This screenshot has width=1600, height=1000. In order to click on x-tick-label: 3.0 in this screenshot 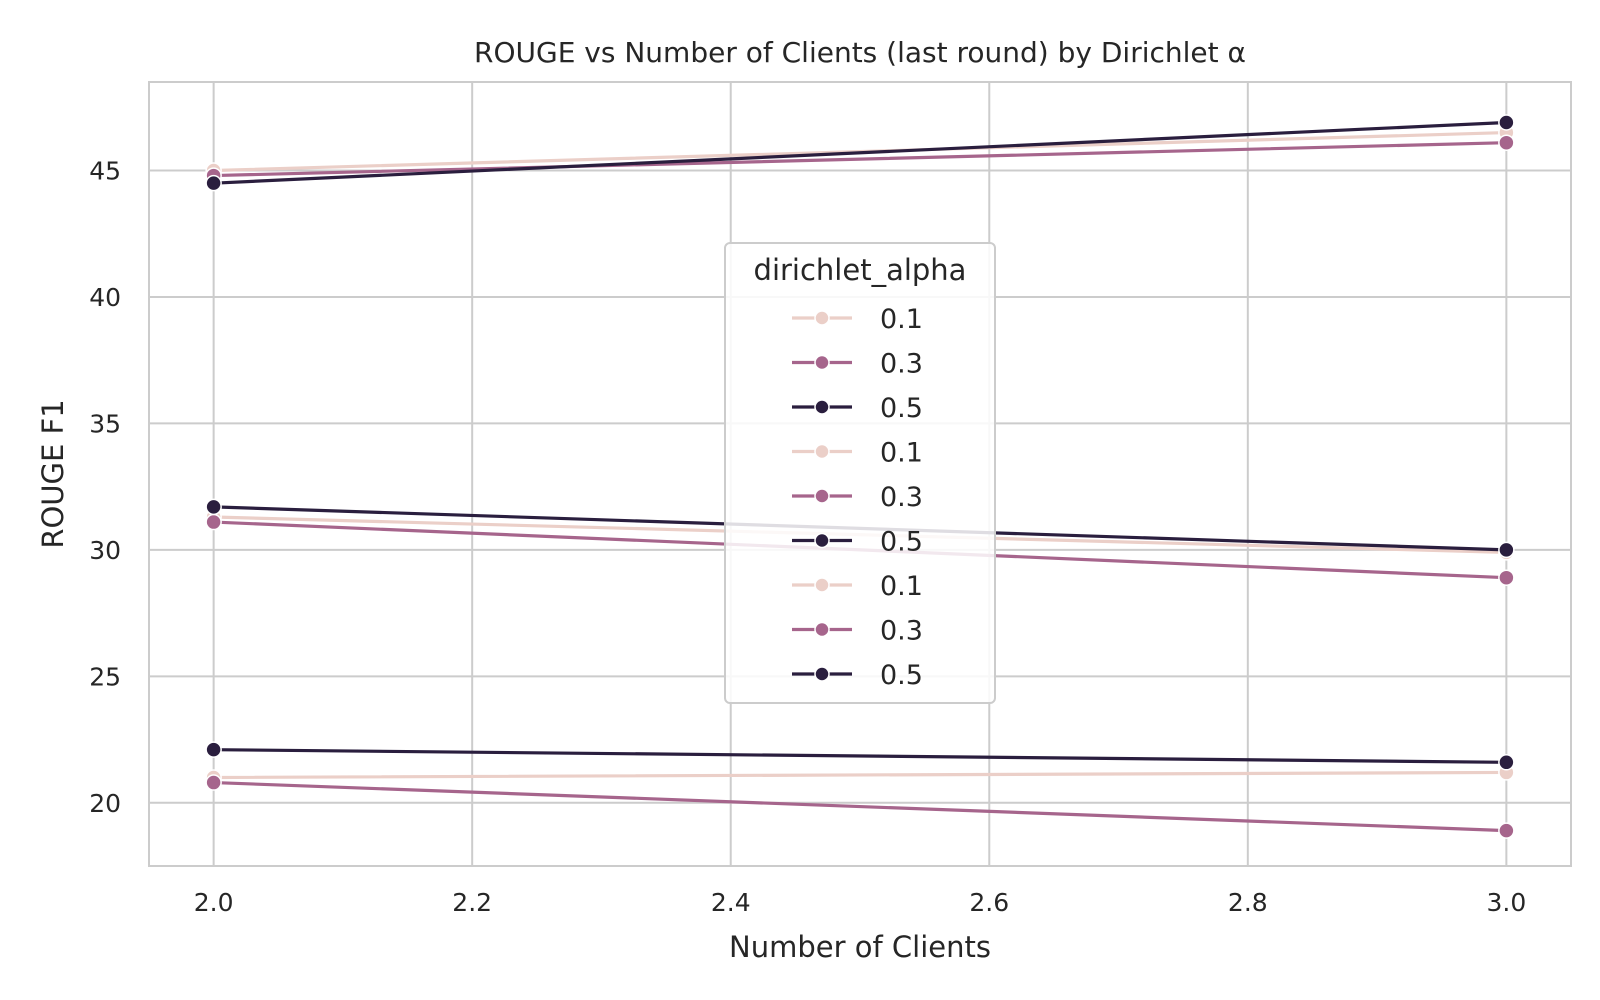, I will do `click(1506, 902)`.